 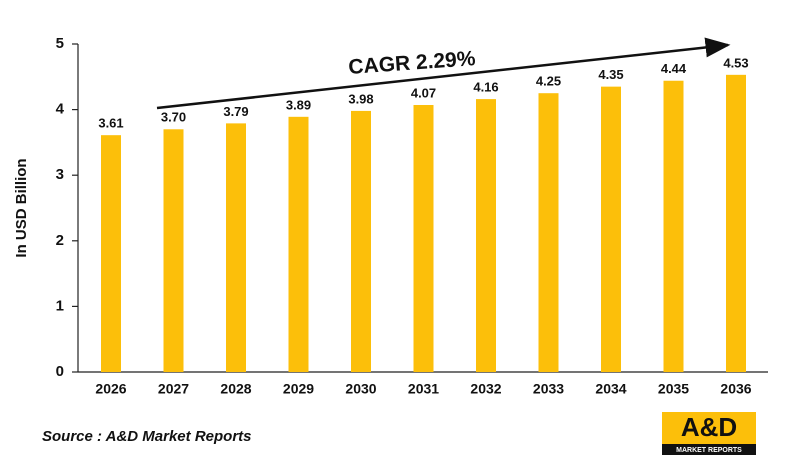 What do you see at coordinates (298, 104) in the screenshot?
I see `value-label: 3.89` at bounding box center [298, 104].